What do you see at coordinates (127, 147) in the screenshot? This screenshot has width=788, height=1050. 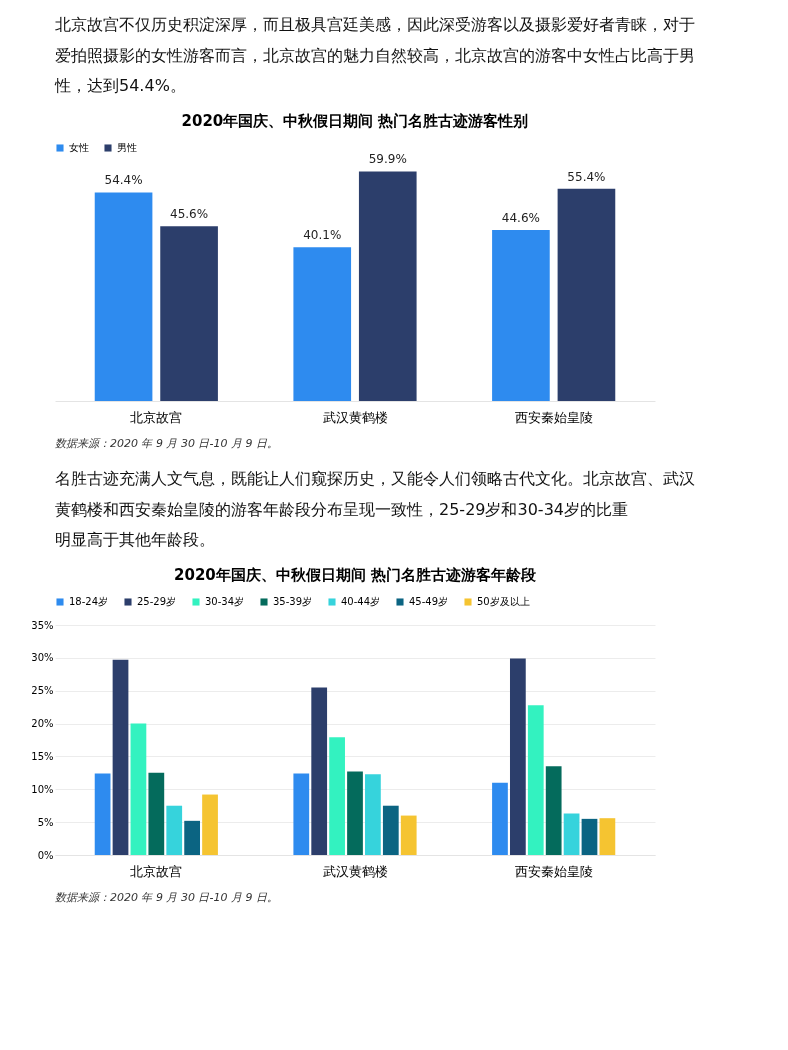 I see `legend-label: 男性` at bounding box center [127, 147].